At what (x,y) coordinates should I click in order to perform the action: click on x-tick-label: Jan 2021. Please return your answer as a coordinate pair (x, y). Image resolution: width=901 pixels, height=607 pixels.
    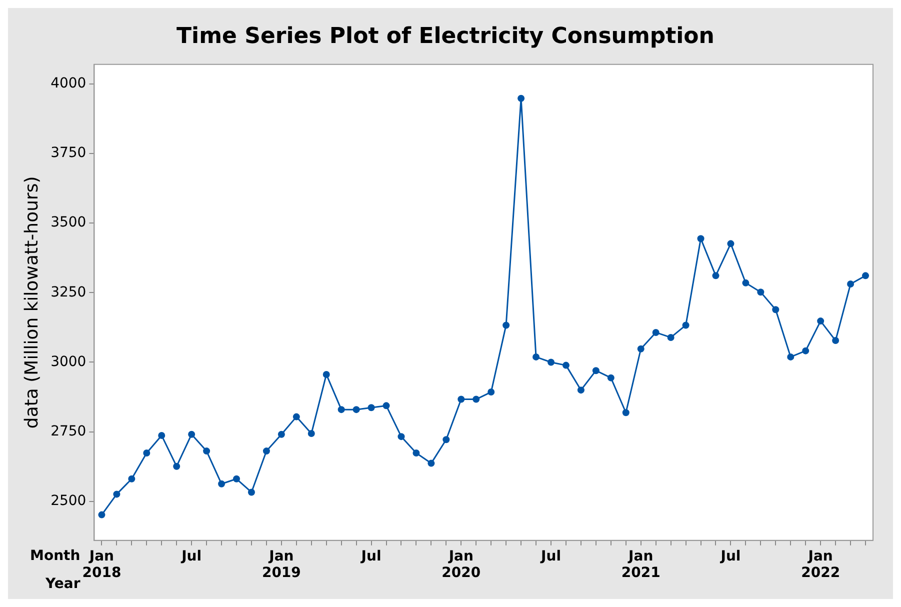
    Looking at the image, I should click on (640, 565).